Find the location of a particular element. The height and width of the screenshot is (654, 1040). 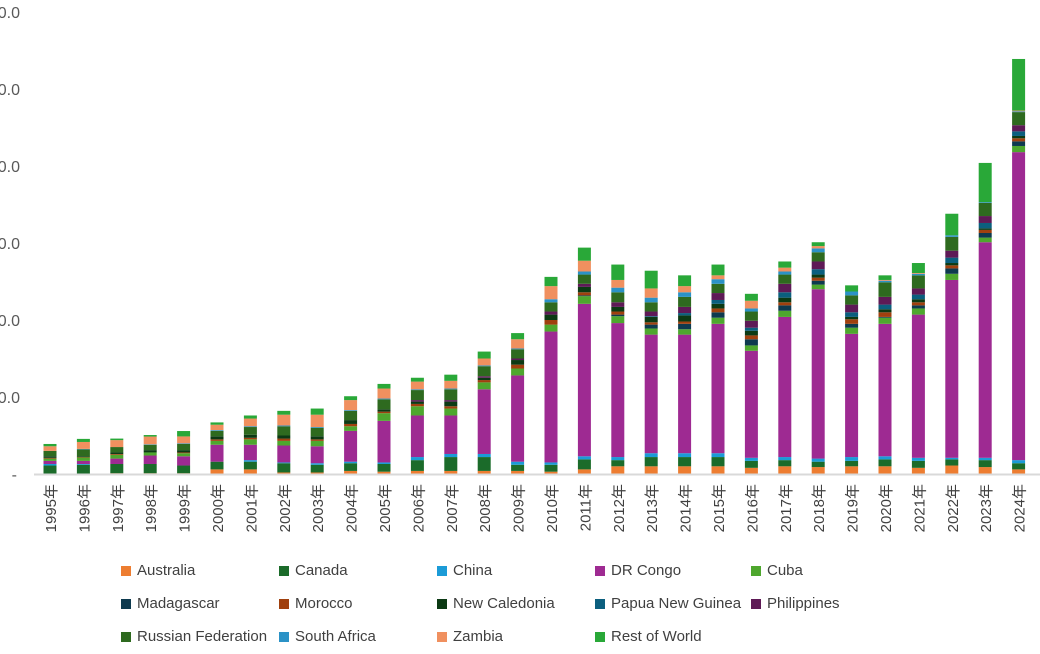

x-tick-label: 1998年 is located at coordinates (151, 508).